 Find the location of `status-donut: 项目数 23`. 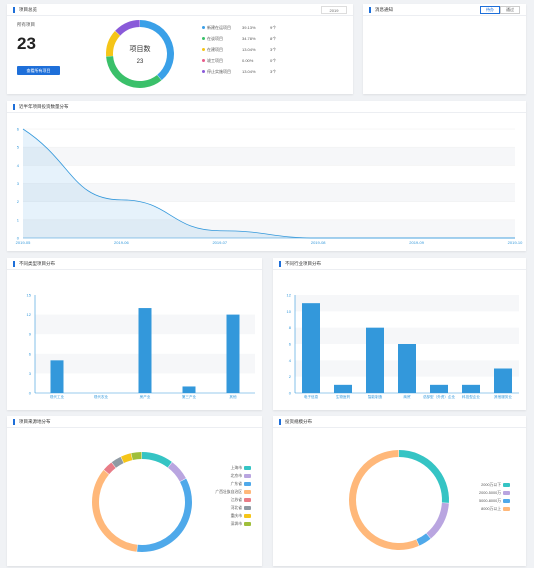

status-donut: 项目数 23 is located at coordinates (140, 54).